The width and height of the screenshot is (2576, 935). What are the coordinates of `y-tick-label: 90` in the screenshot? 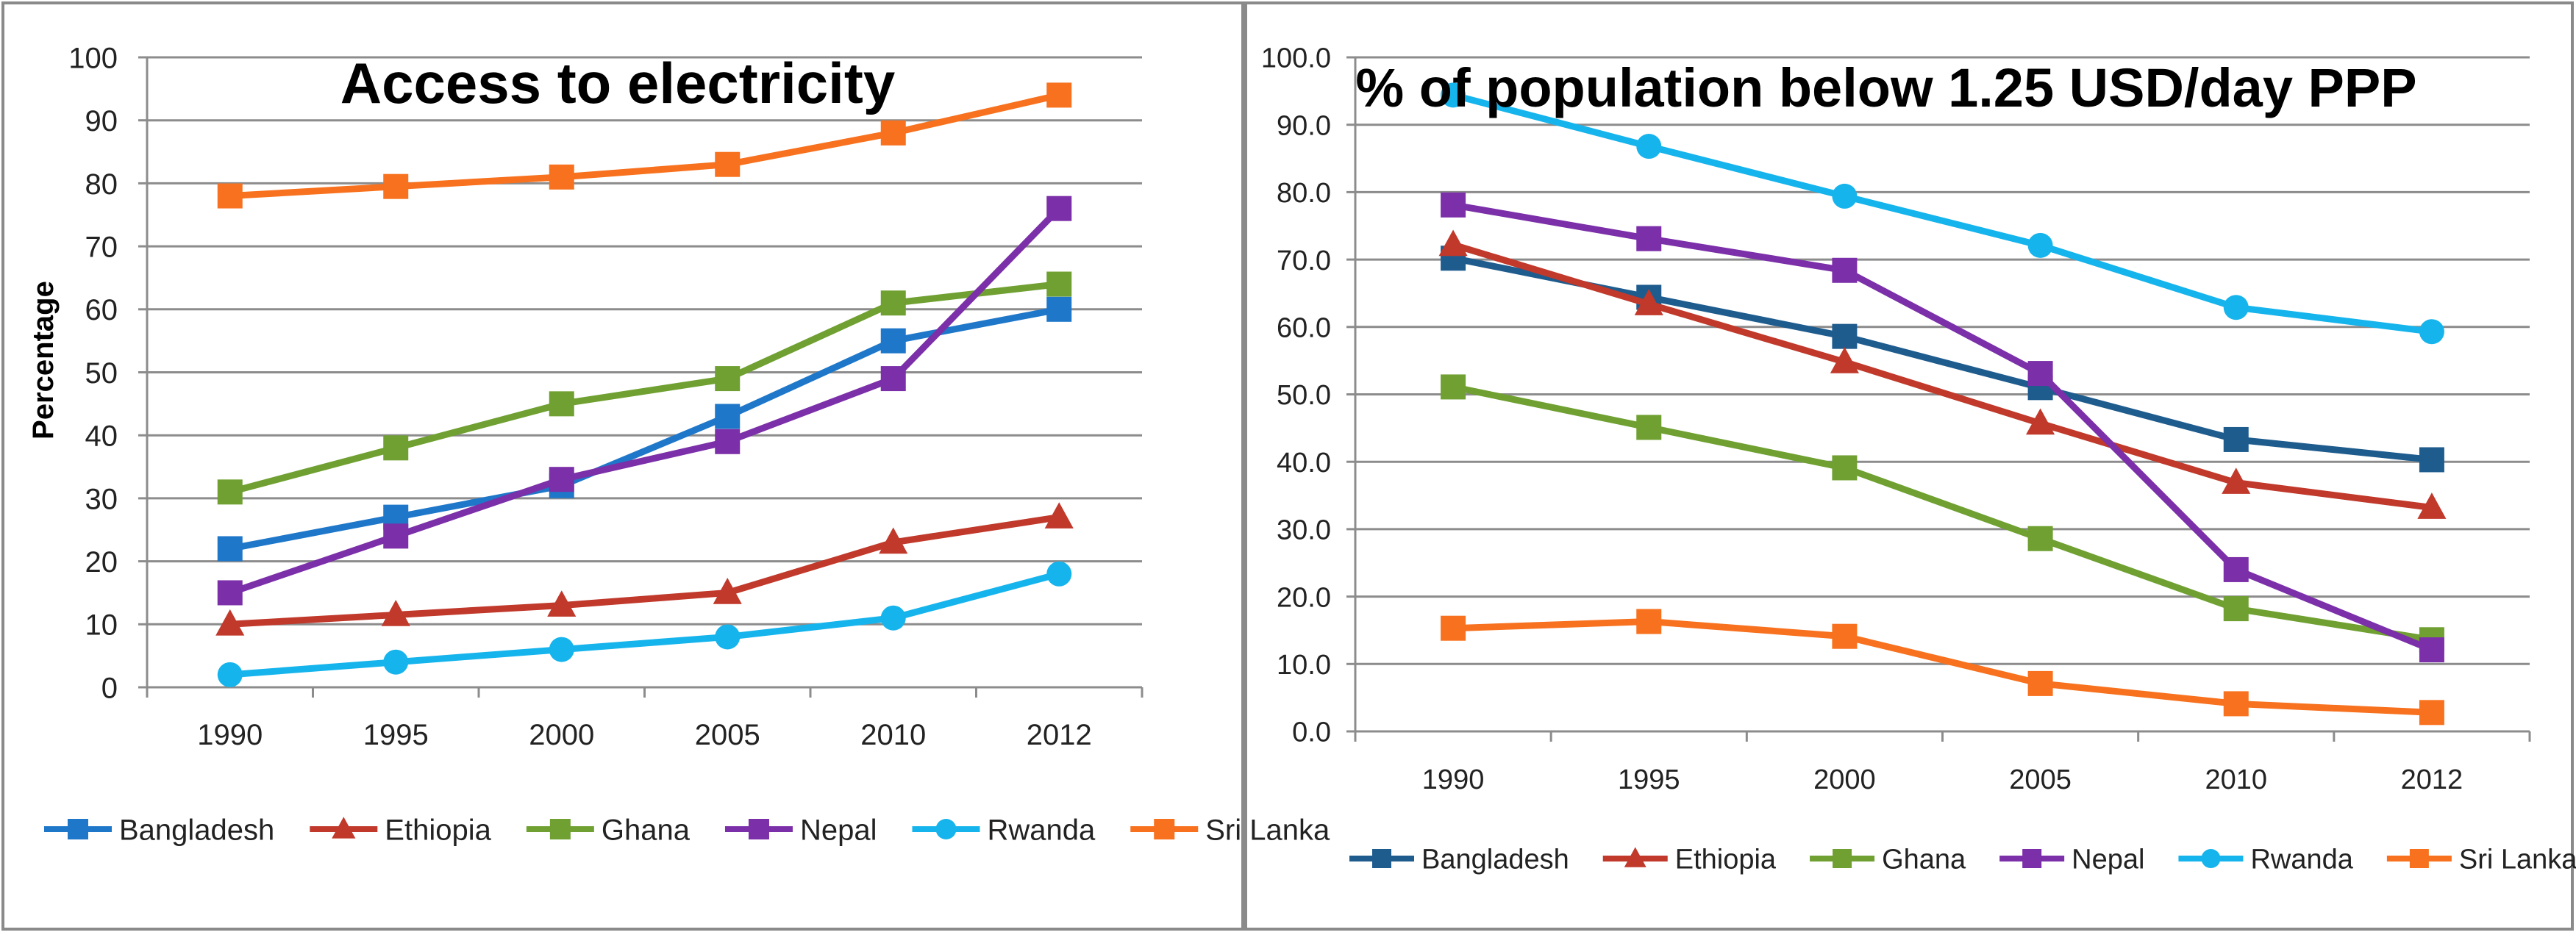 It's located at (101, 121).